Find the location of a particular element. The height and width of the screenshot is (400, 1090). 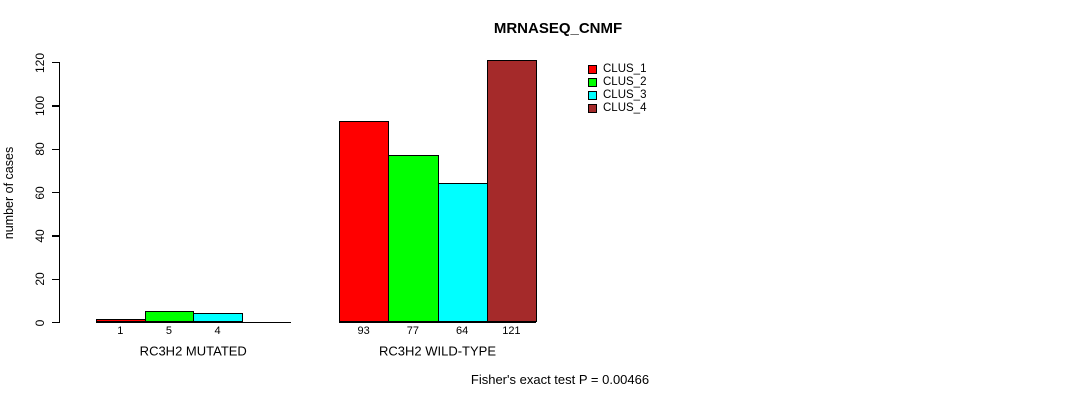

bar-value-label: 4 is located at coordinates (217, 331).